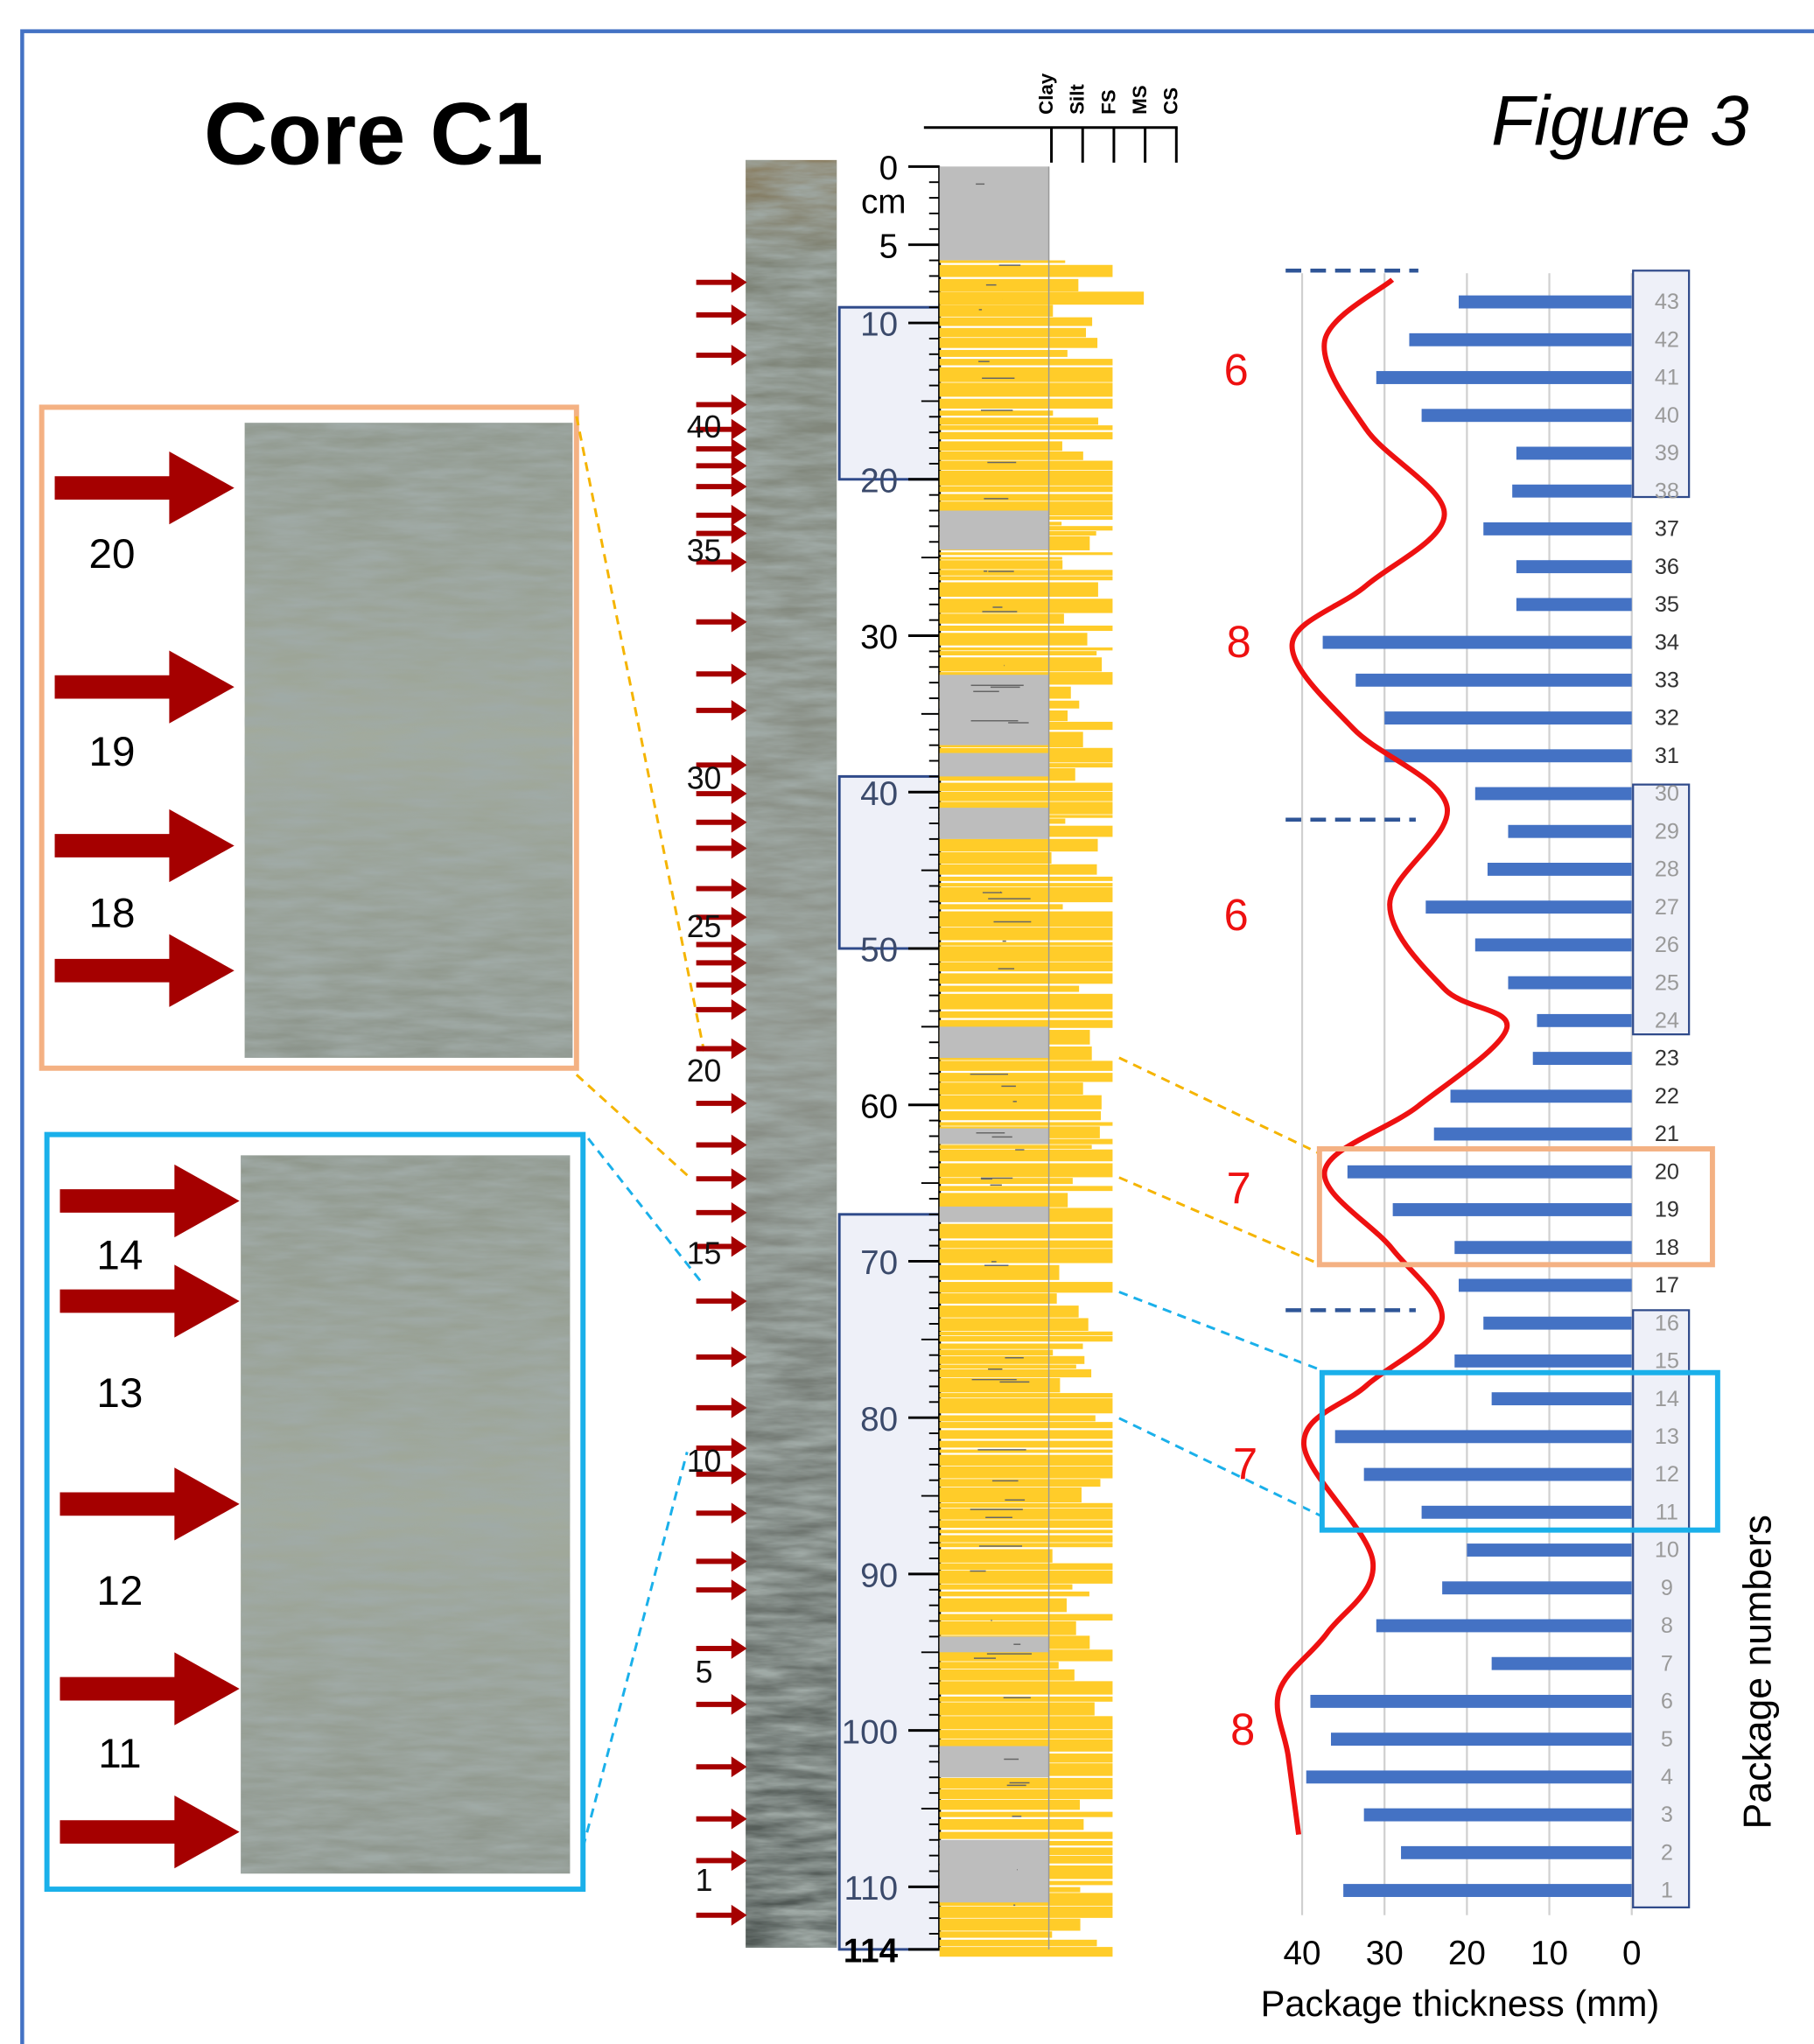 The width and height of the screenshot is (1814, 2044). Describe the element at coordinates (1242, 1729) in the screenshot. I see `cycle-label: 8` at that location.